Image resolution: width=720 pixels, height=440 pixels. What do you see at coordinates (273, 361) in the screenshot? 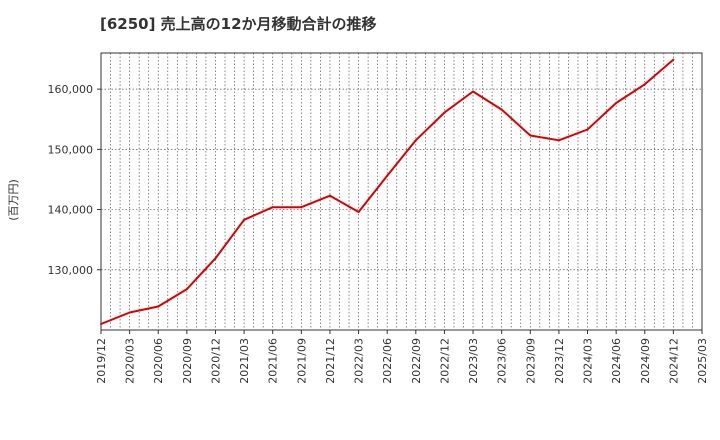
I see `x-tick-label: 2021/06` at bounding box center [273, 361].